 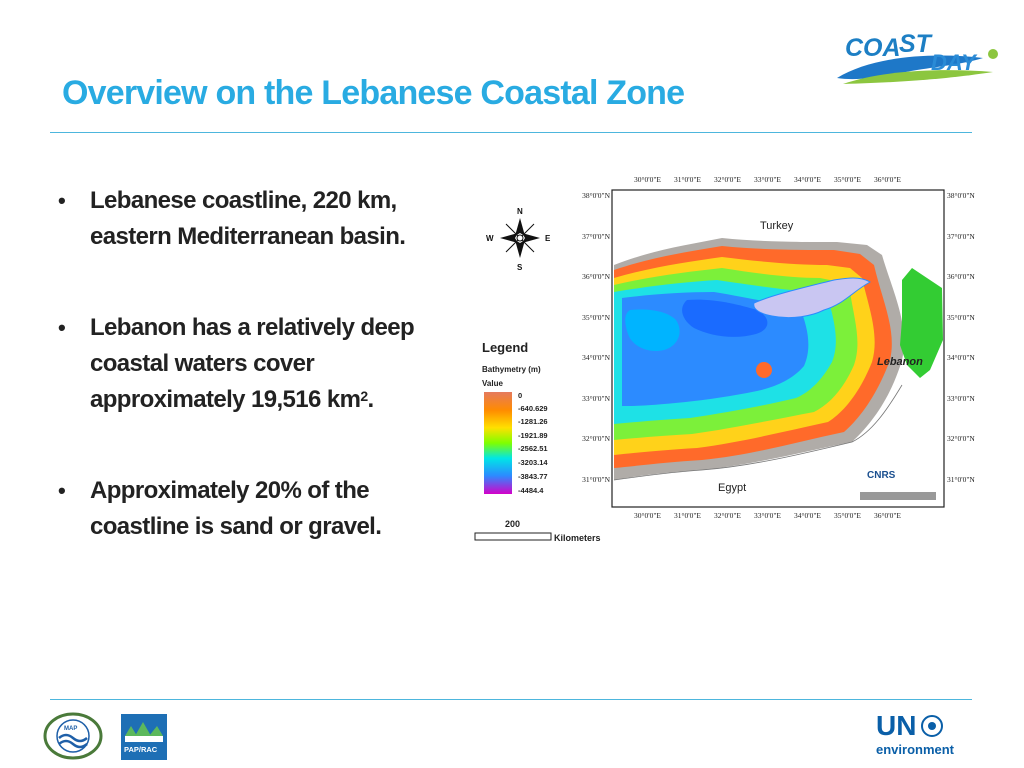 What do you see at coordinates (687, 179) in the screenshot?
I see `lon-label-top: 31°0'0"E` at bounding box center [687, 179].